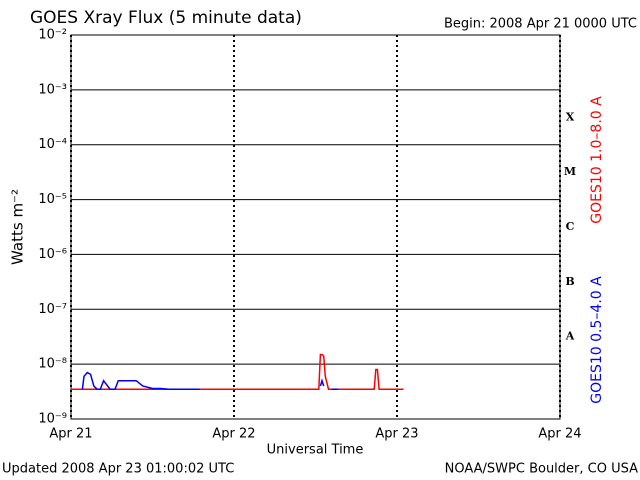  What do you see at coordinates (396, 434) in the screenshot?
I see `x-tick-label: Apr 23` at bounding box center [396, 434].